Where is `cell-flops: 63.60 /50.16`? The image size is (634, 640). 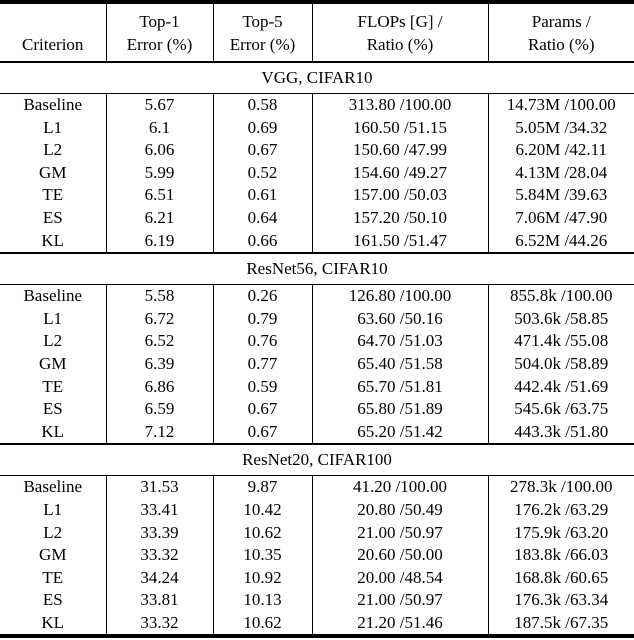
cell-flops: 63.60 /50.16 is located at coordinates (400, 319).